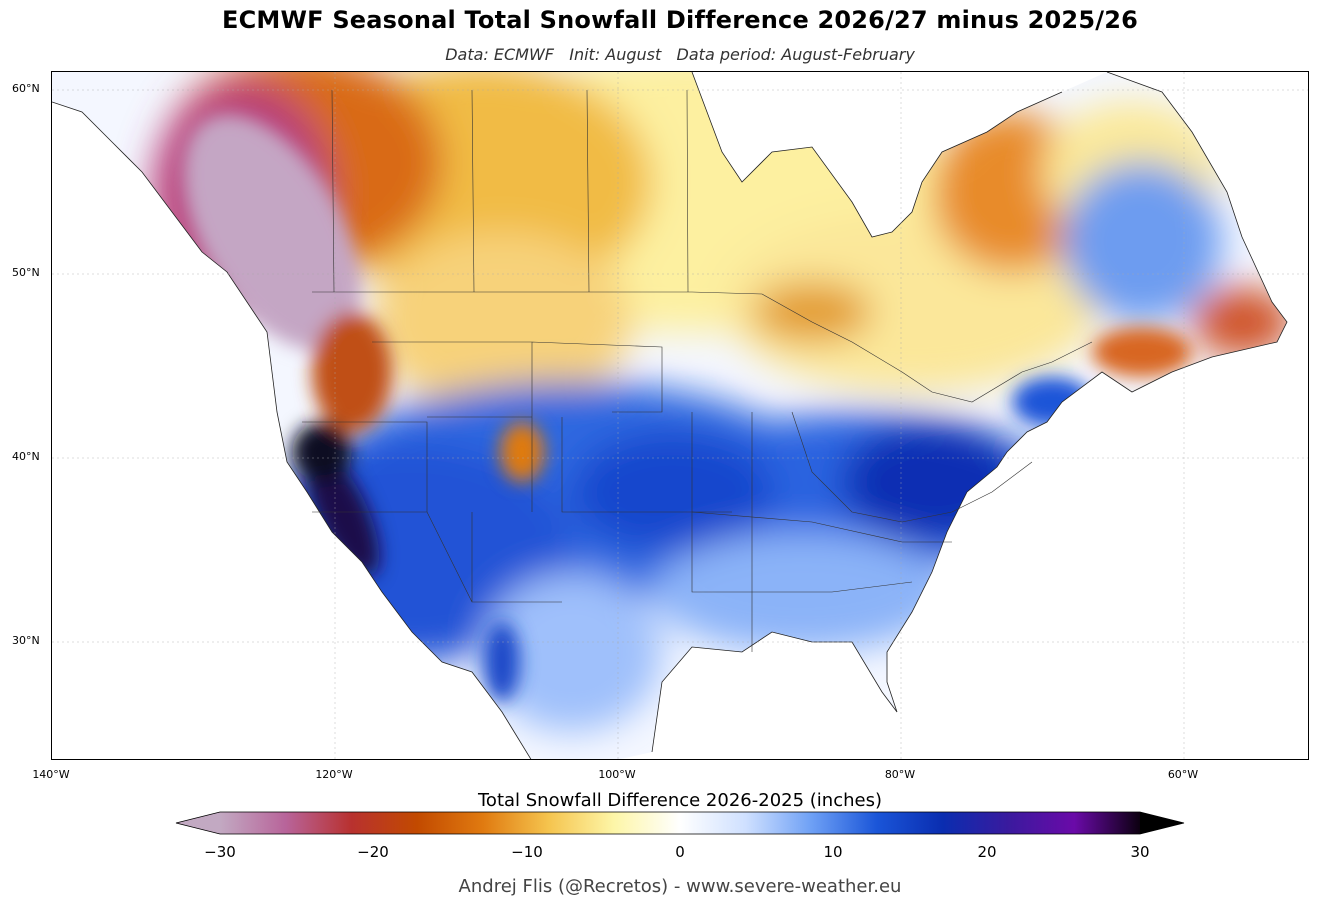  I want to click on lon-label-100w: 100°W, so click(617, 774).